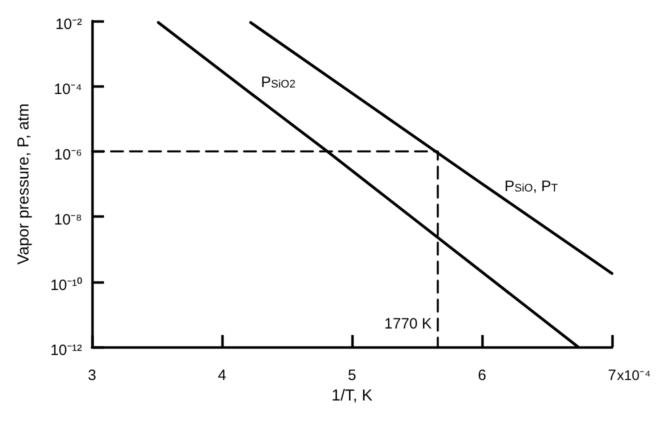 The image size is (662, 421). I want to click on x-tick-label: 4, so click(222, 375).